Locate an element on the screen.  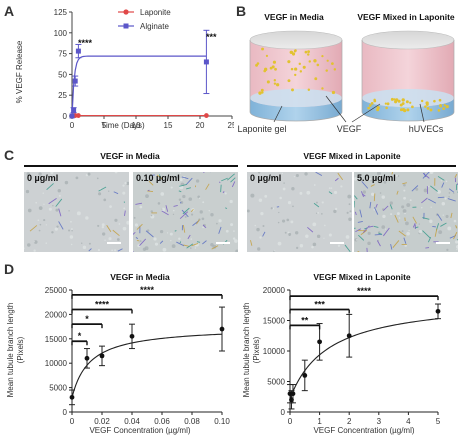
well-vegf-in-laponite is located at coordinates (408, 76).